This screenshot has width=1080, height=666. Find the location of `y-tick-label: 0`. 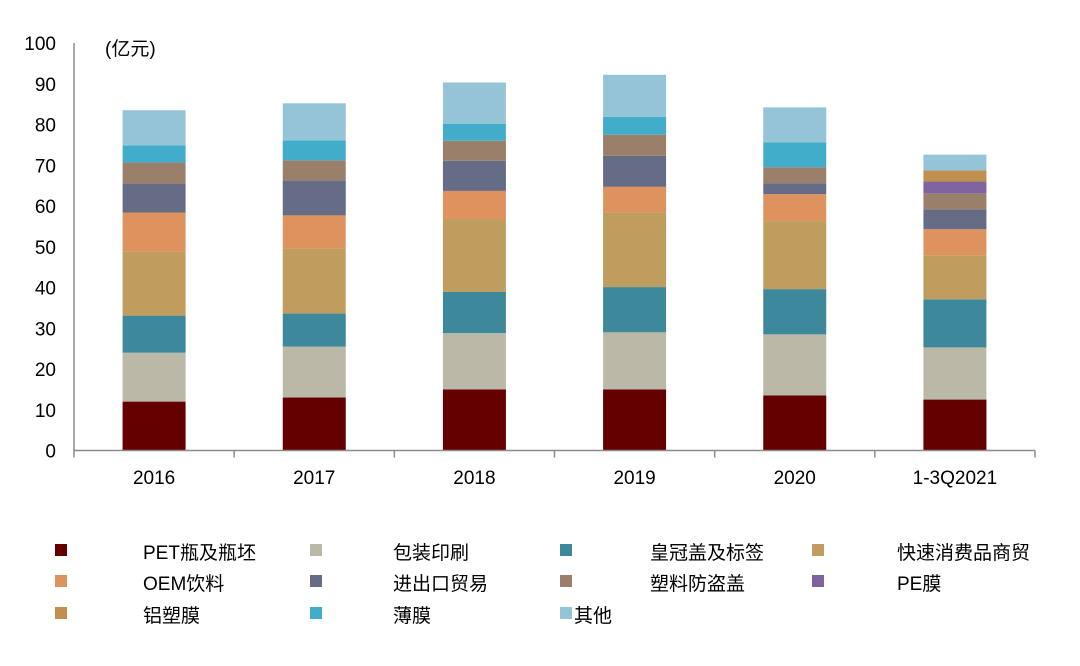

y-tick-label: 0 is located at coordinates (50, 452).